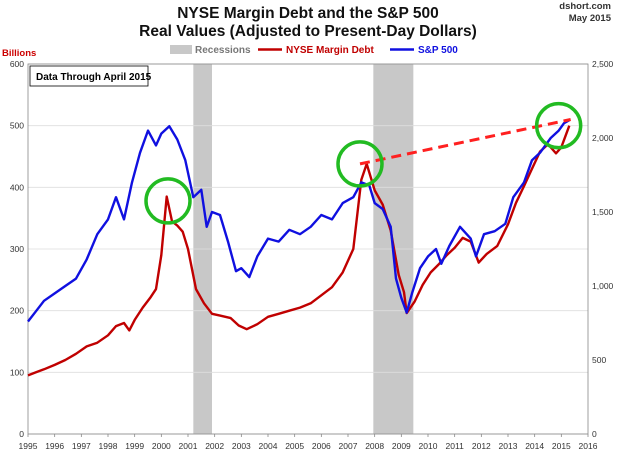 The height and width of the screenshot is (453, 617). I want to click on data-note-box, so click(89, 76).